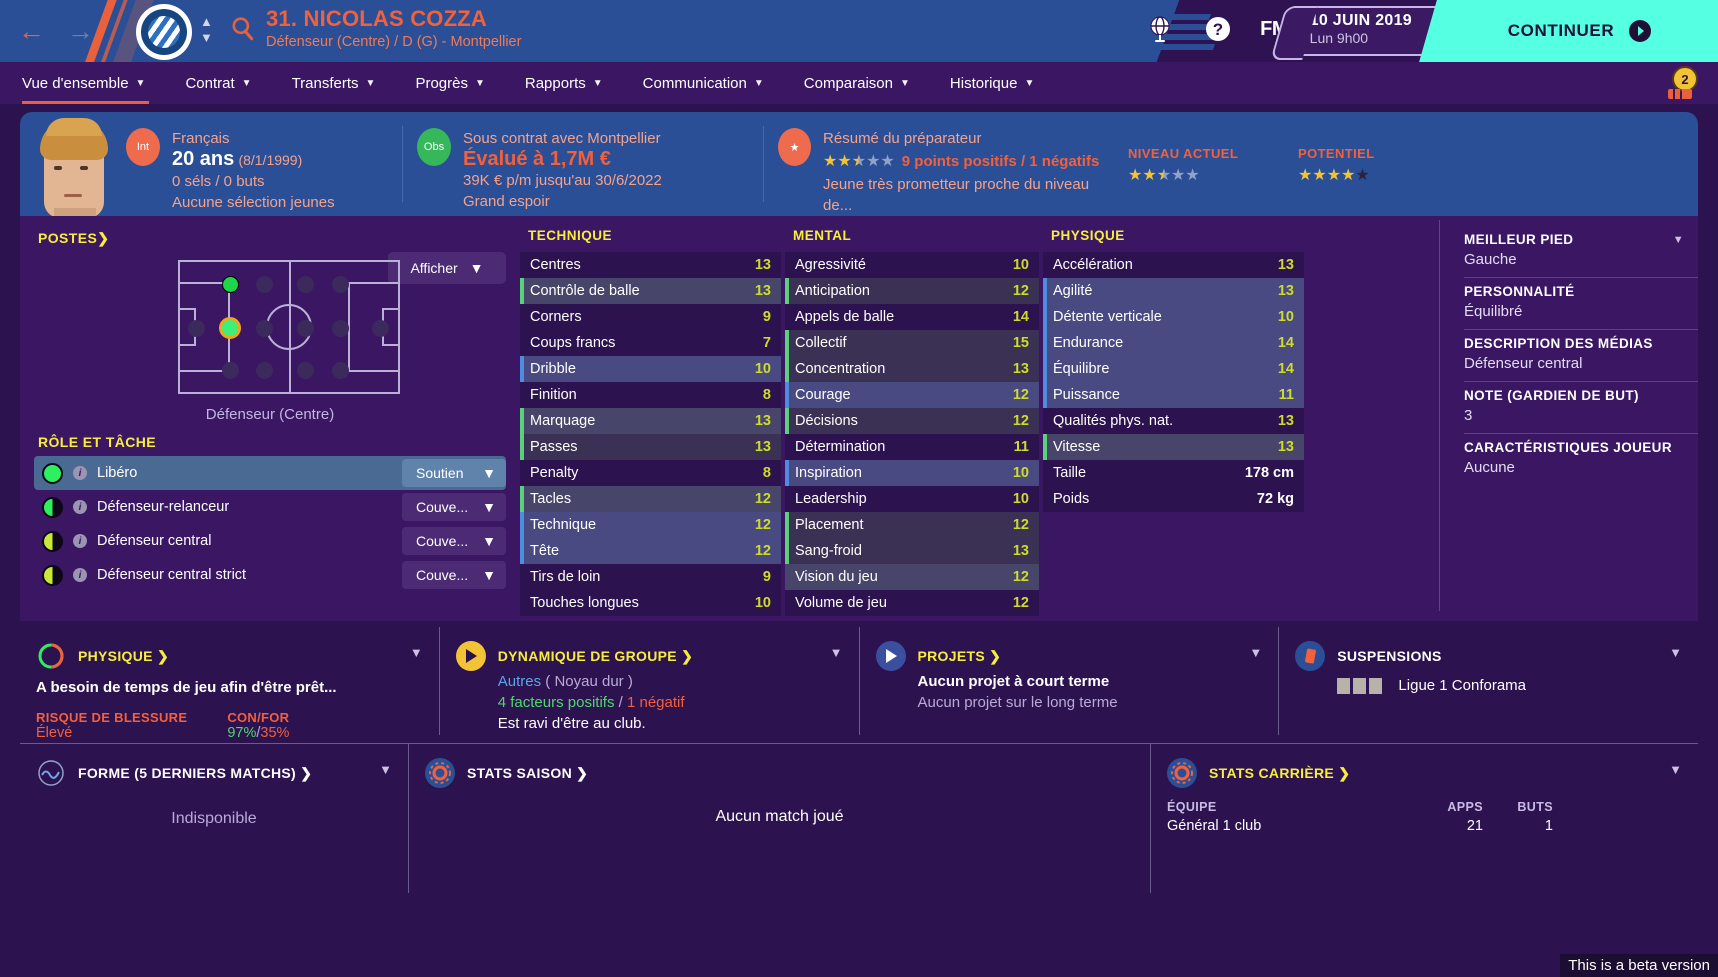 Image resolution: width=1718 pixels, height=977 pixels. I want to click on role-item-defenseur-central: i Défenseur central Couve... ▼, so click(270, 541).